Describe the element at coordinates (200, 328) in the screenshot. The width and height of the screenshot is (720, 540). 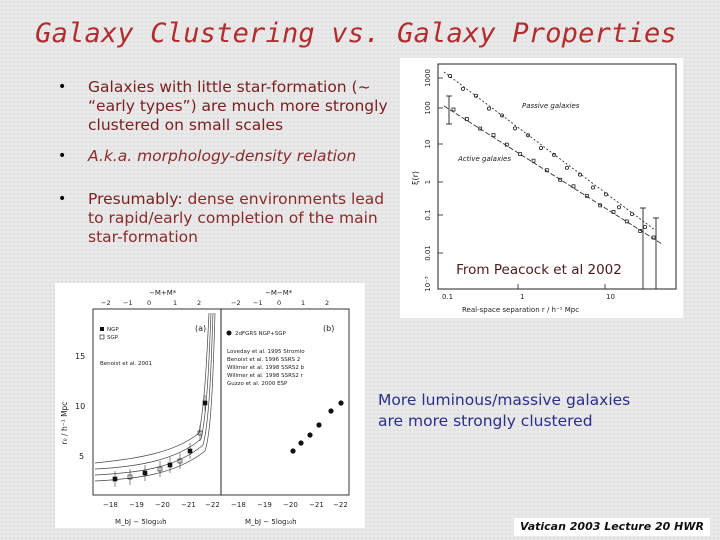
I see `panel-a-label: (a)` at that location.